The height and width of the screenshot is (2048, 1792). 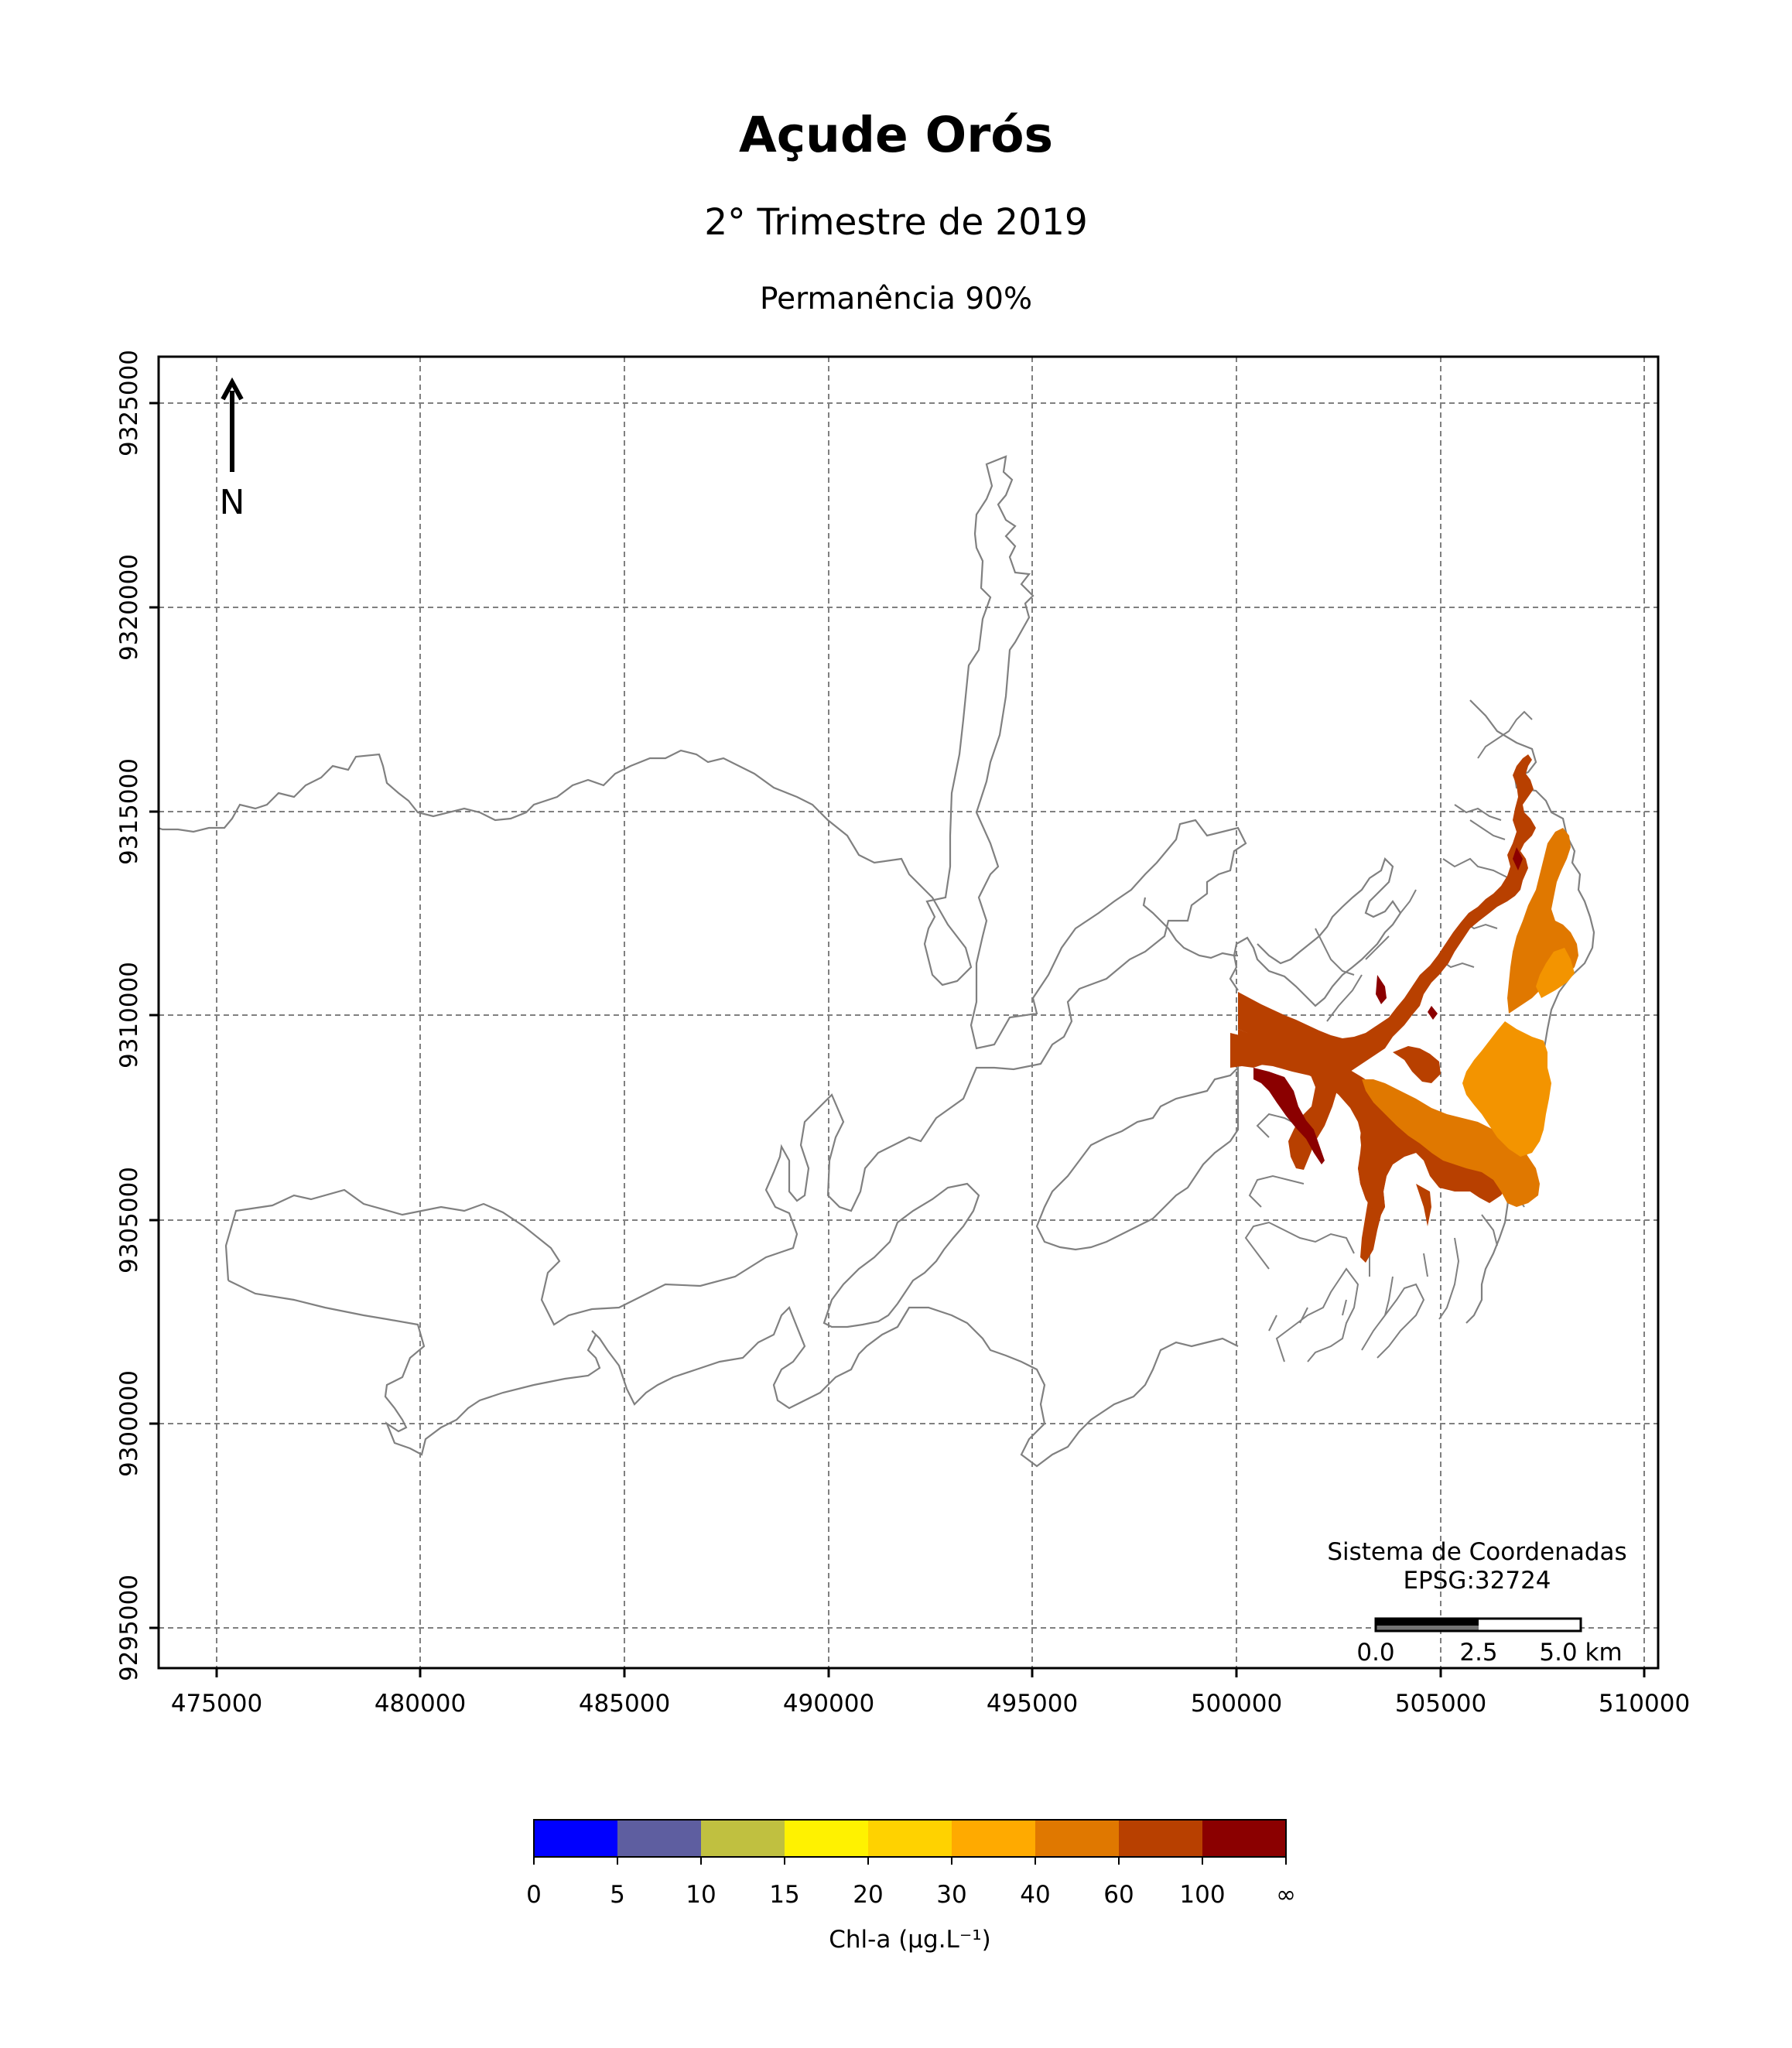 I want to click on x-tick-label: 495000, so click(x=1032, y=1704).